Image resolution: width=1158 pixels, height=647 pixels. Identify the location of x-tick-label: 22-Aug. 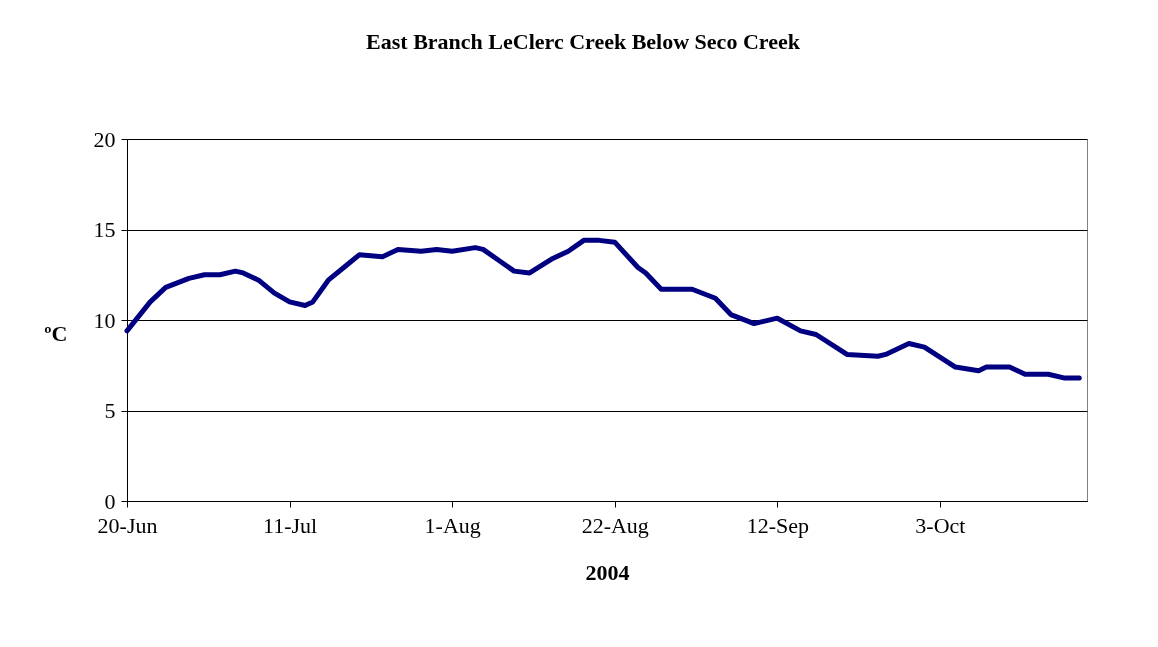
(615, 525).